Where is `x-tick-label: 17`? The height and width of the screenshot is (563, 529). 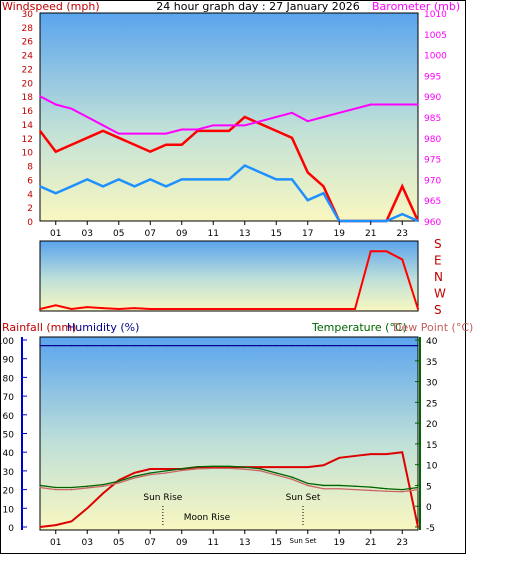 x-tick-label: 17 is located at coordinates (307, 234).